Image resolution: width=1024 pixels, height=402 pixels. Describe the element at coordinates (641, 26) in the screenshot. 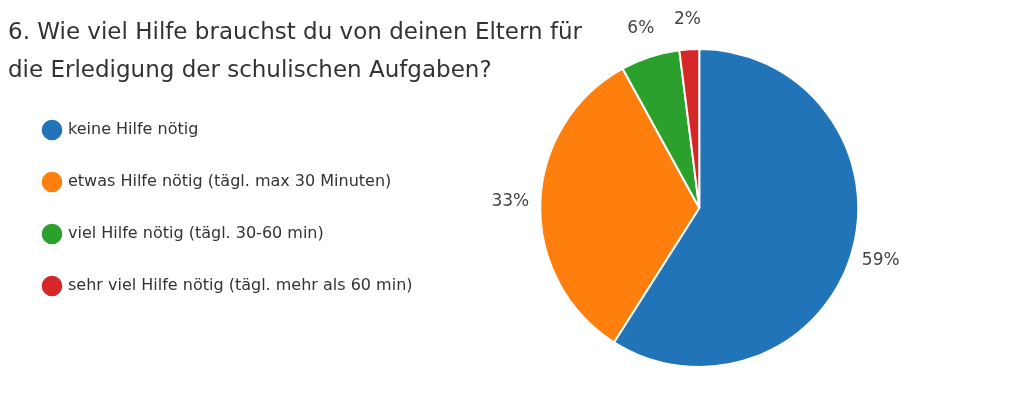

I see `data-label: 6%` at that location.